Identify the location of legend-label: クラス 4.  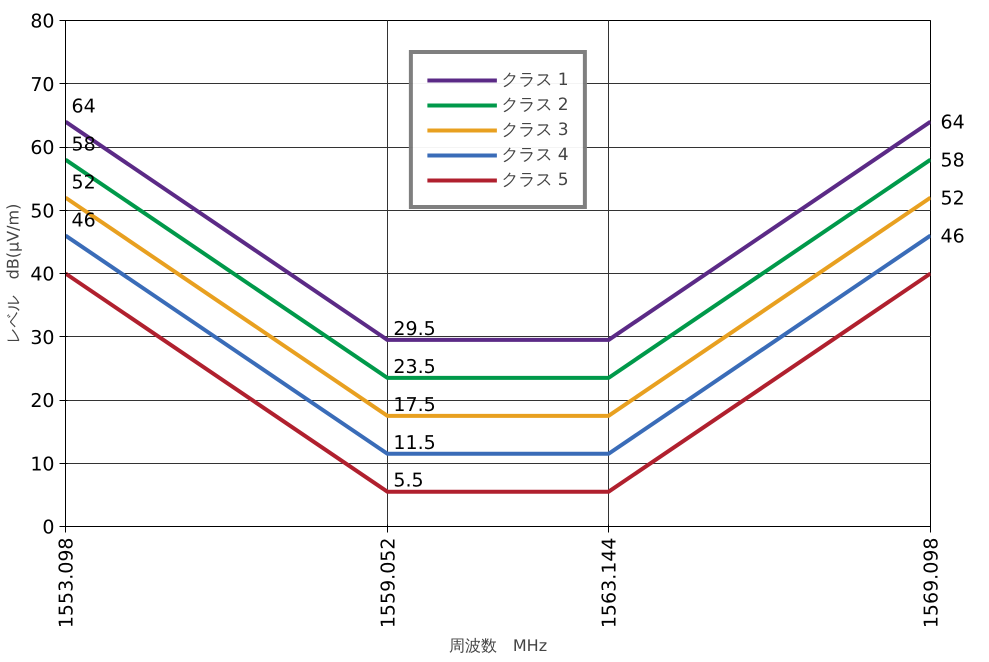
(535, 155).